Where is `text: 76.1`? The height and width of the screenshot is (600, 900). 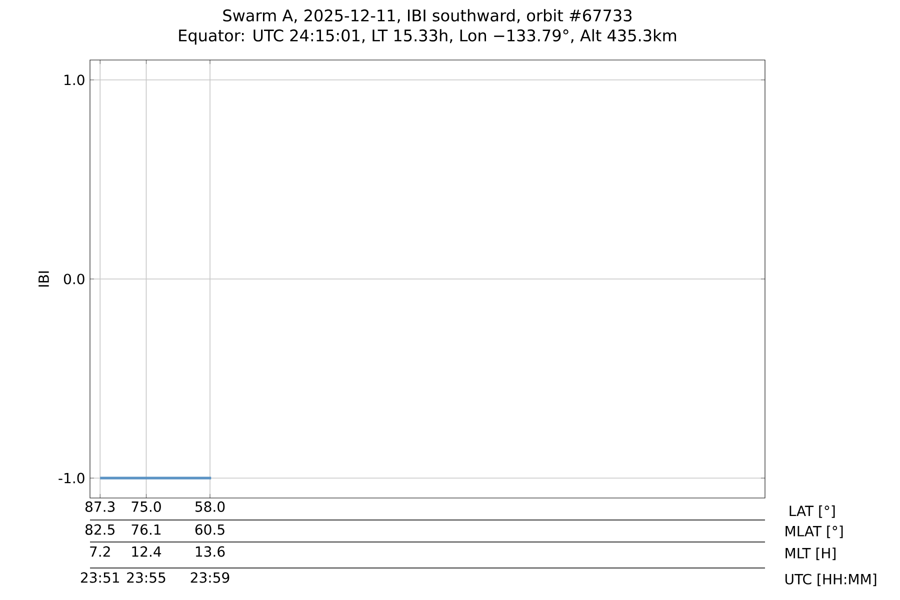 text: 76.1 is located at coordinates (146, 529).